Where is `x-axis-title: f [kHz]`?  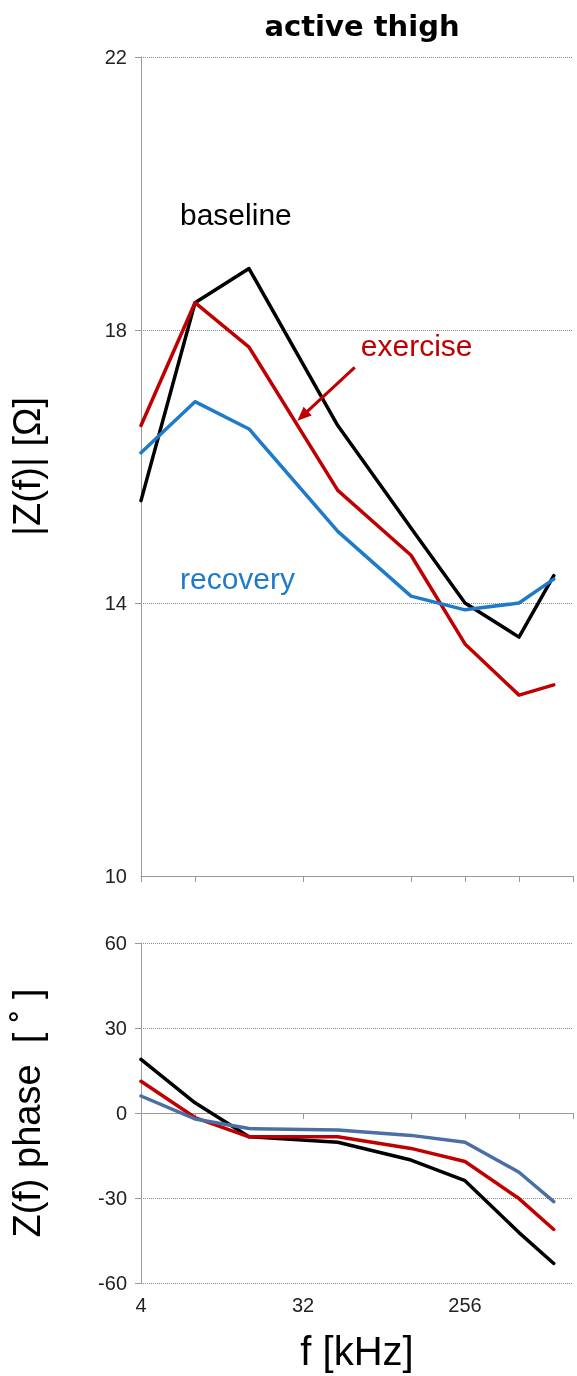 x-axis-title: f [kHz] is located at coordinates (357, 1351).